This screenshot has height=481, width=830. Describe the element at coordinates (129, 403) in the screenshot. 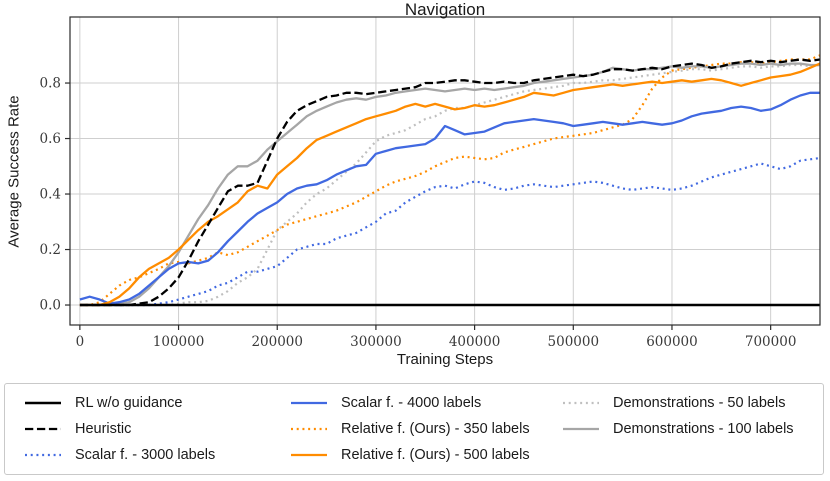

I see `legend-label: RL w/o guidance` at that location.